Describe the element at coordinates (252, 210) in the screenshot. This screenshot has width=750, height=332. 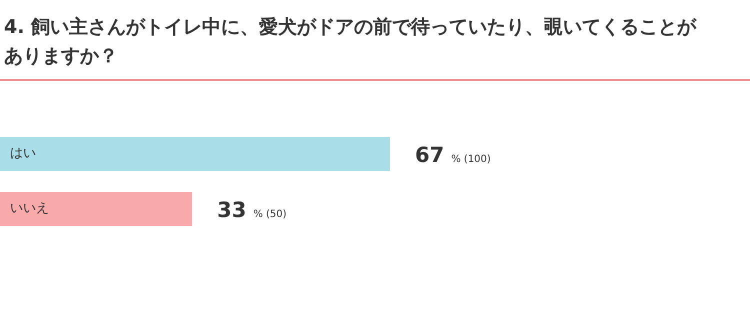
I see `data-label: 33 % (50)` at that location.